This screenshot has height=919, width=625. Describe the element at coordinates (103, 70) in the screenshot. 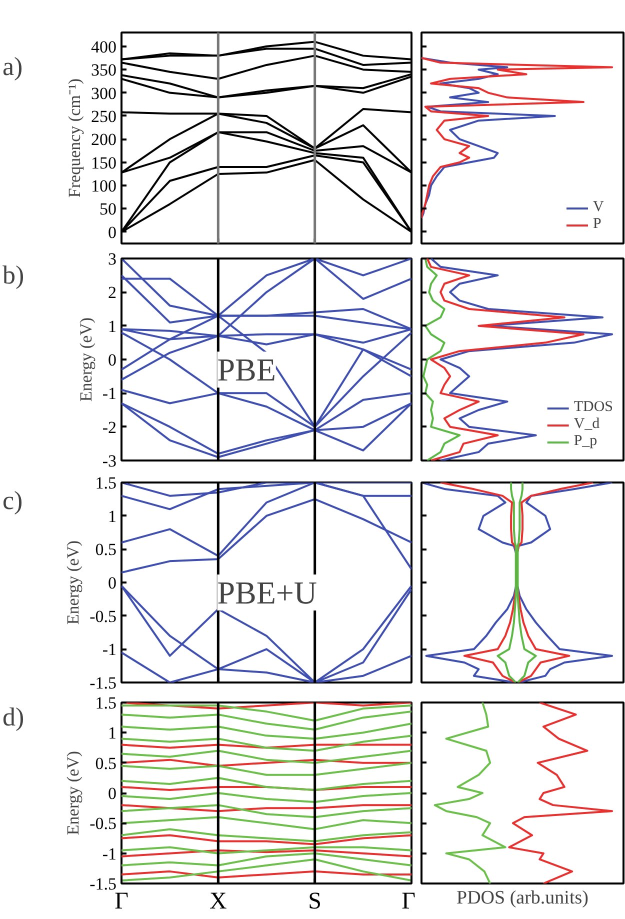

I see `y-tick-label: 350` at that location.